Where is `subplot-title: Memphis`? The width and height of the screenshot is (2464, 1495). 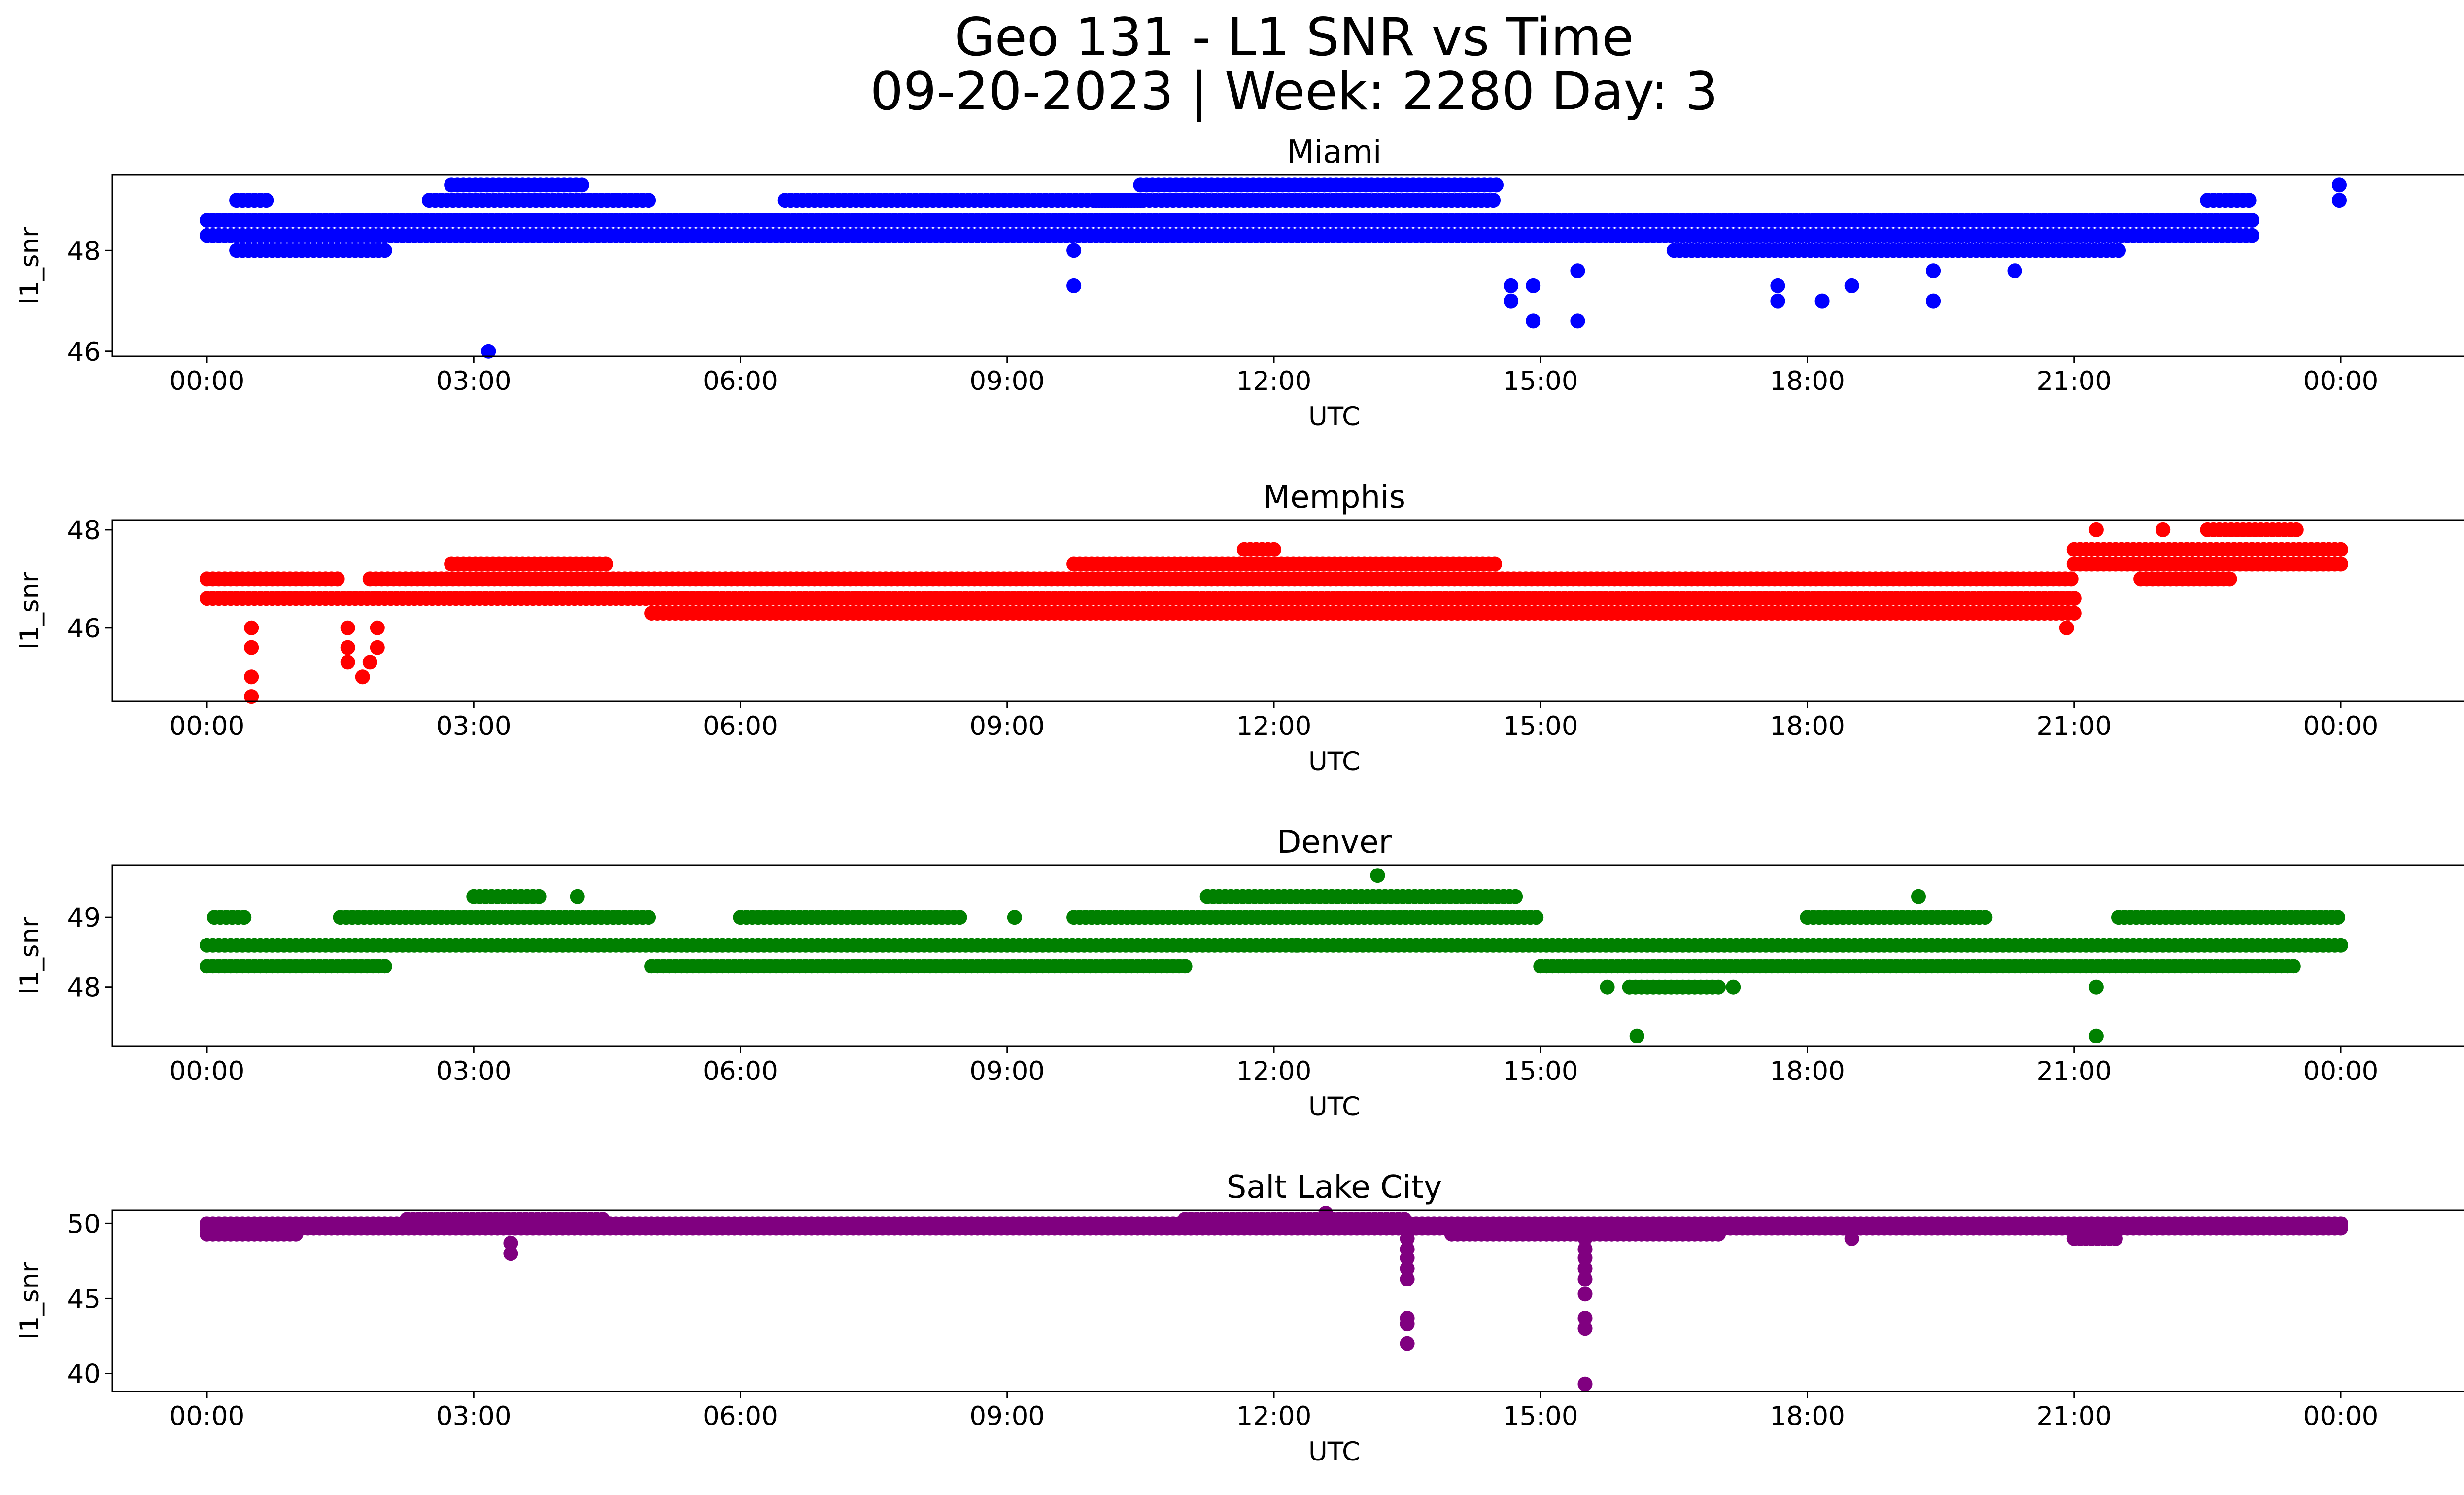
subplot-title: Memphis is located at coordinates (1334, 497).